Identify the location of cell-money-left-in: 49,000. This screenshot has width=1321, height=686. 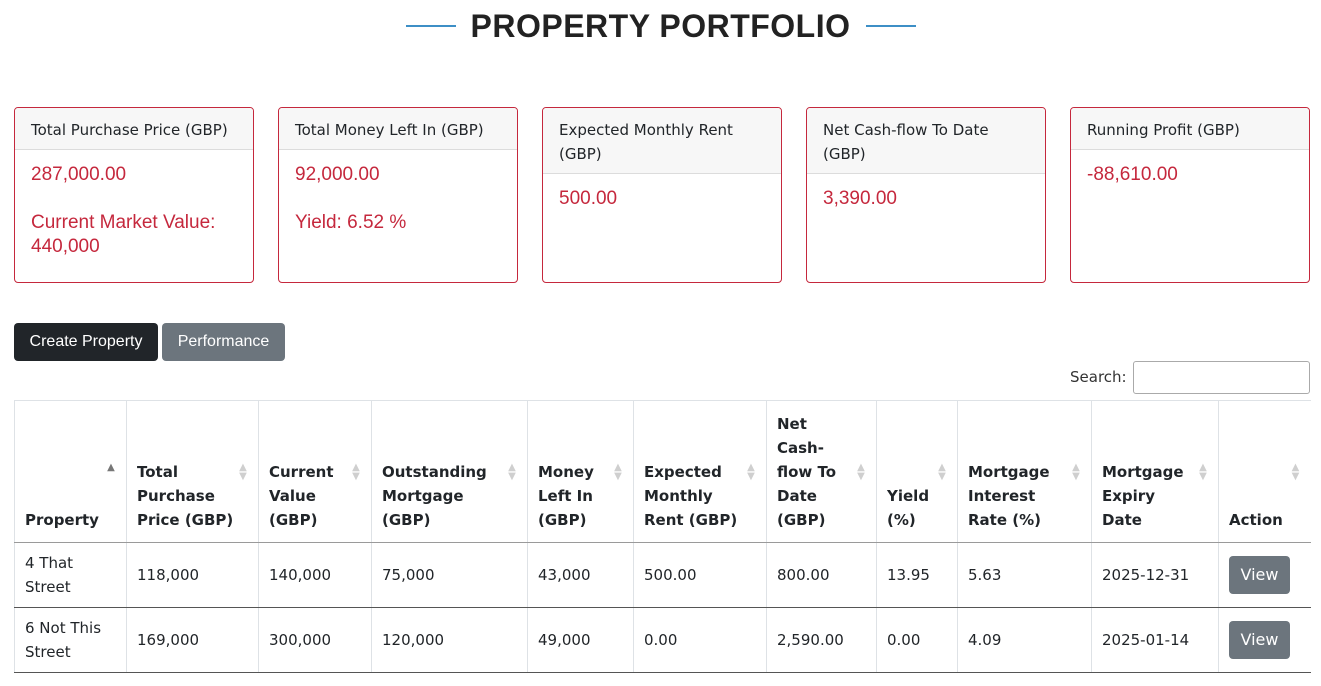
(580, 640).